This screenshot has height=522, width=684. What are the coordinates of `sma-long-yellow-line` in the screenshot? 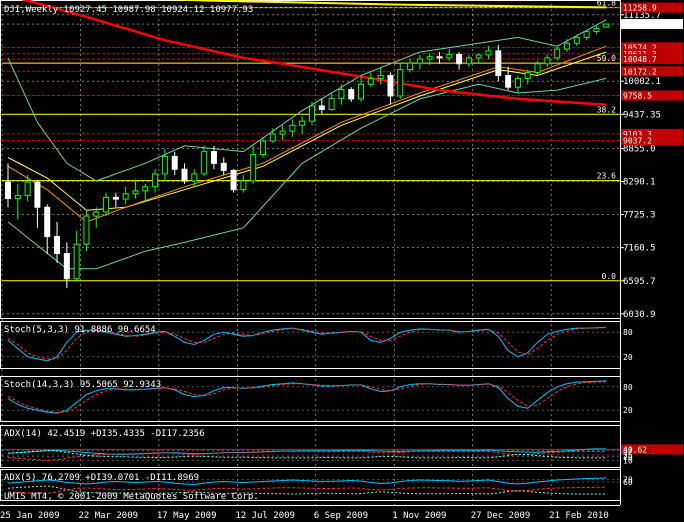 It's located at (387, 4).